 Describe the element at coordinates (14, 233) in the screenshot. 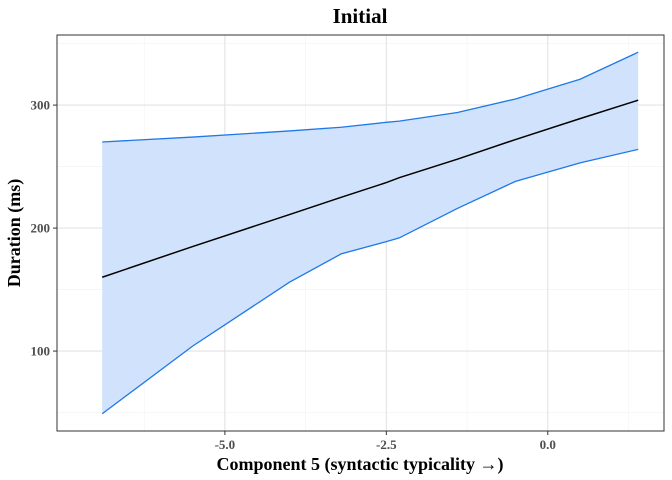

I see `y-axis-title: Duration (ms)` at that location.